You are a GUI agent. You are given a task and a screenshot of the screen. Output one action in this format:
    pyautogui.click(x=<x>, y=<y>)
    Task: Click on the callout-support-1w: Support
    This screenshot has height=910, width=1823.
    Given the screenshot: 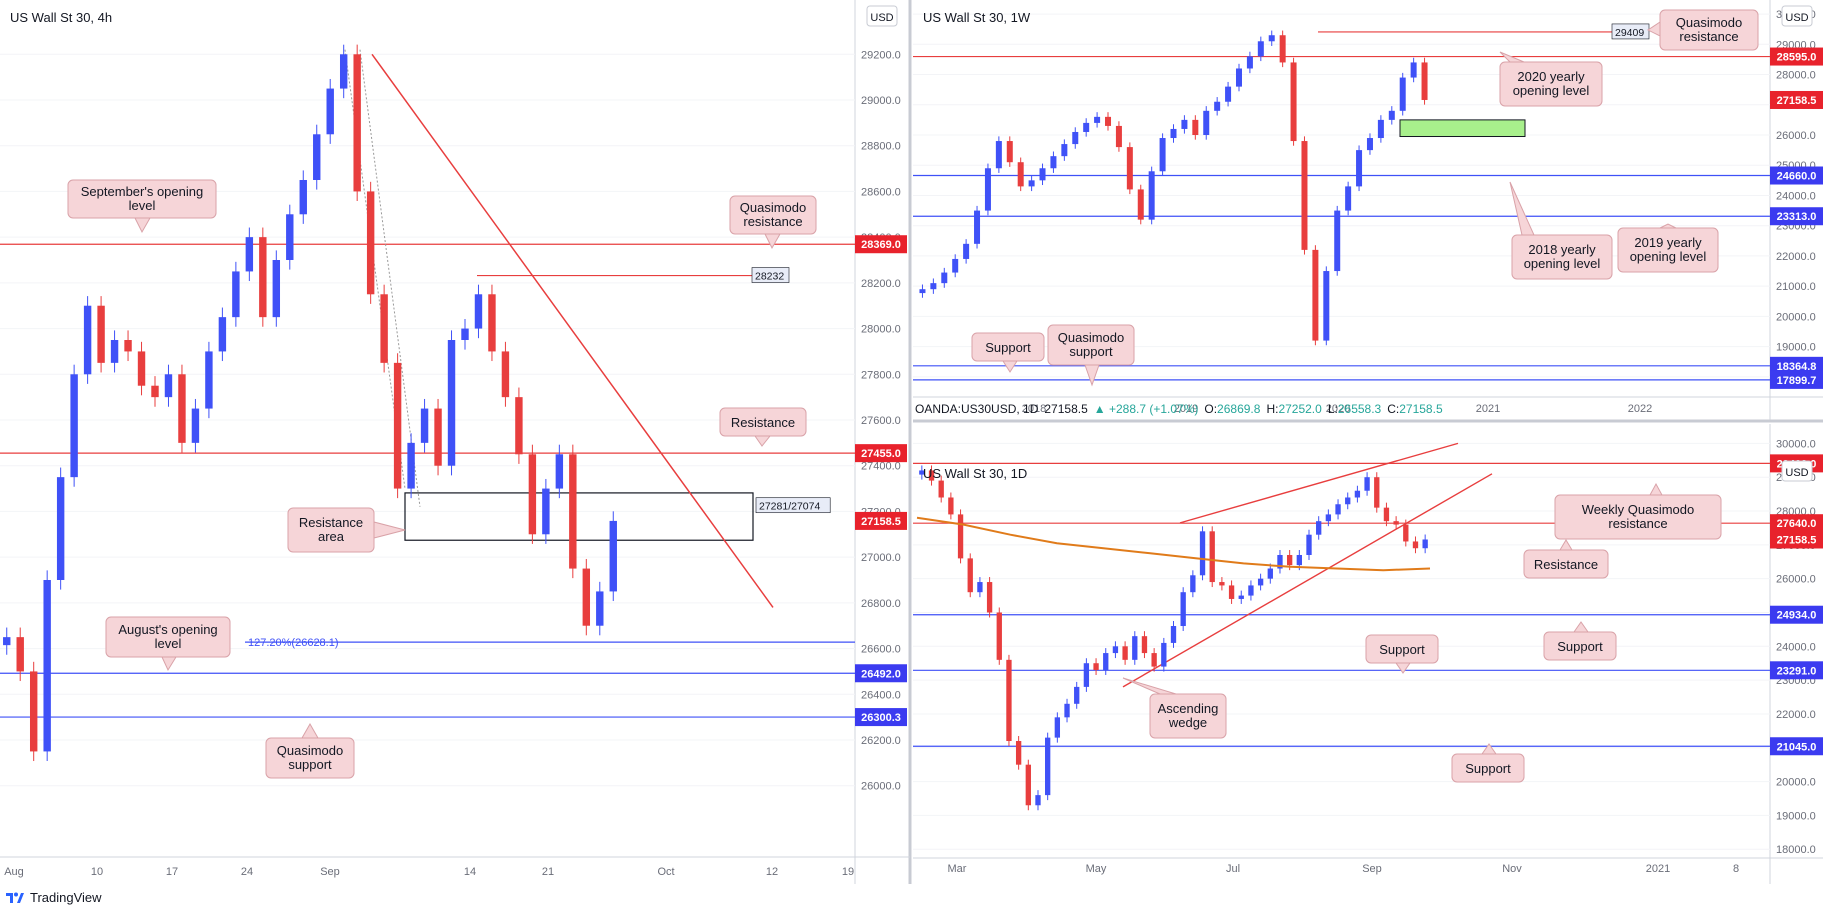 What is the action you would take?
    pyautogui.click(x=1008, y=352)
    